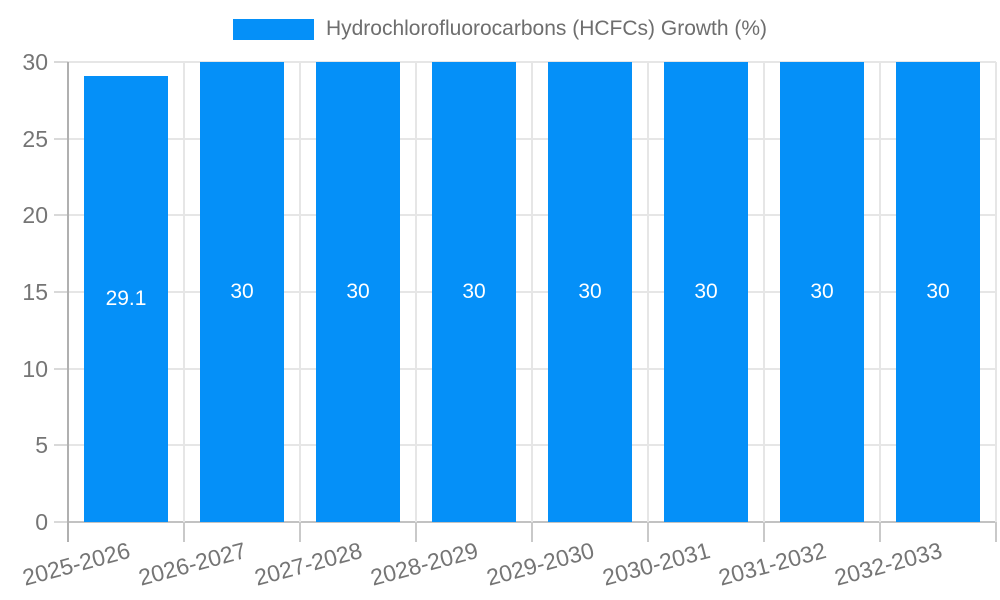  I want to click on y-axis-line, so click(68, 302).